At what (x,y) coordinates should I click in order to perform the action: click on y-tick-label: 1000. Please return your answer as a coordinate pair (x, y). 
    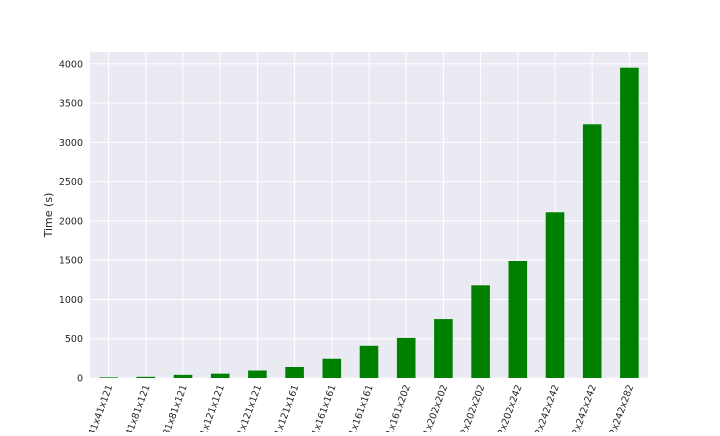
    Looking at the image, I should click on (71, 300).